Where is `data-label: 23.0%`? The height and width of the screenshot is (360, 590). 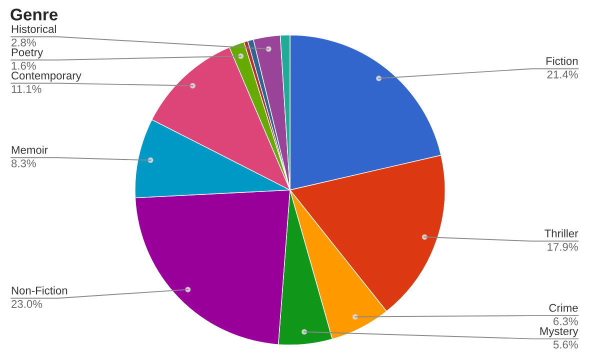 data-label: 23.0% is located at coordinates (27, 304).